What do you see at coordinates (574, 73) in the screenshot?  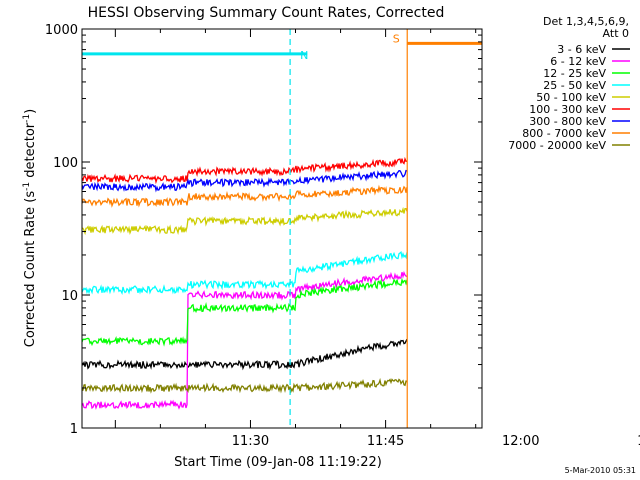 I see `legend-label: 12 - 25 keV` at bounding box center [574, 73].